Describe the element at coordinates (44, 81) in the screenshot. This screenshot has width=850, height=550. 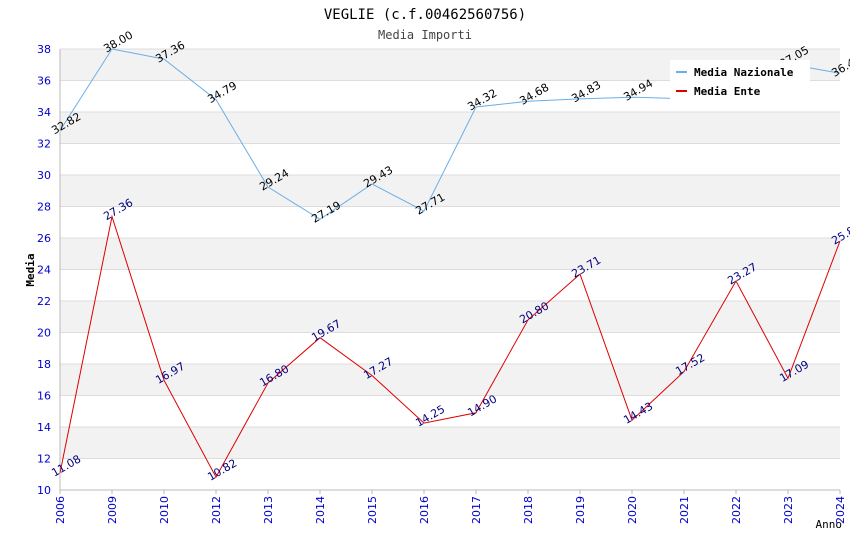
I see `y-tick-label: 36` at that location.